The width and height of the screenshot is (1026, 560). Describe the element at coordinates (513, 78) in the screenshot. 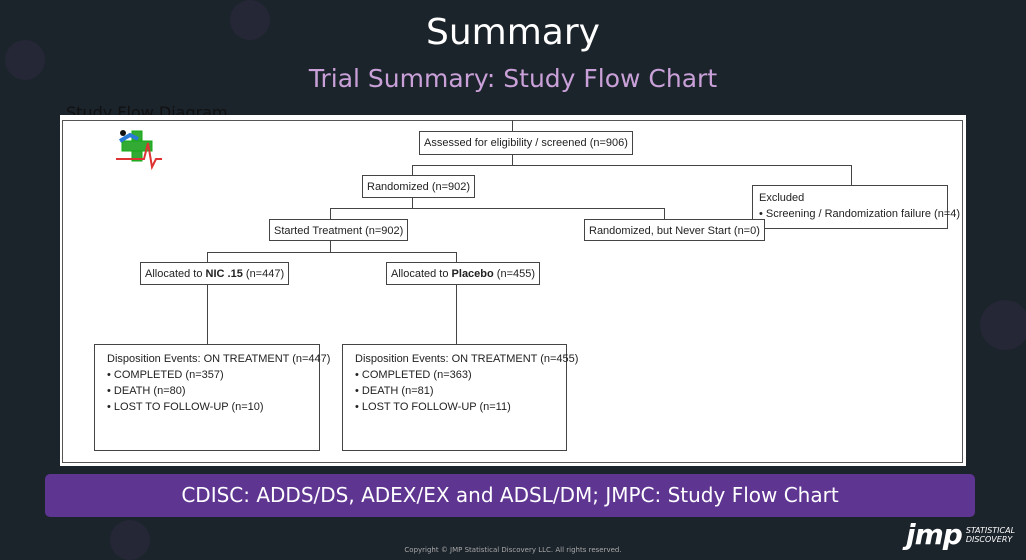

I see `slide-subtitle: Trial Summary: Study Flow Chart` at that location.